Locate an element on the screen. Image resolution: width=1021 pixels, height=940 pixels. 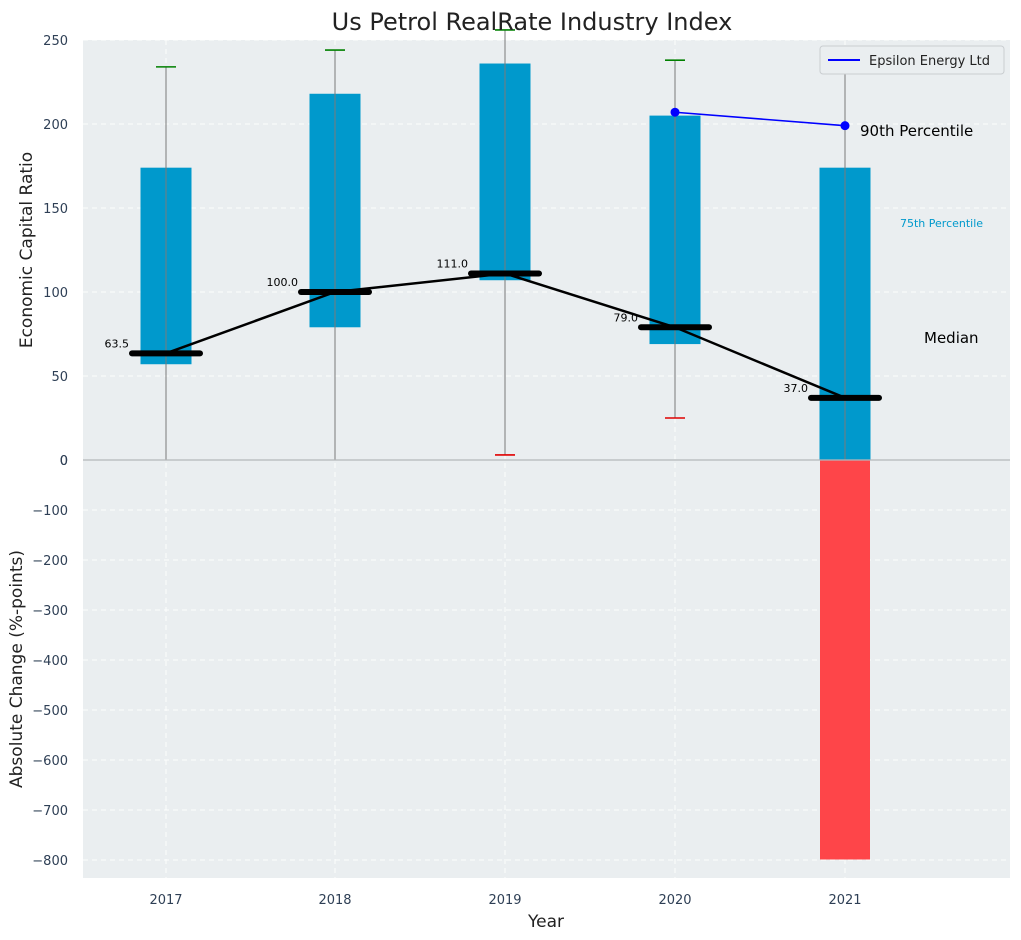
y-tick-label-bottom: −300 is located at coordinates (50, 611).